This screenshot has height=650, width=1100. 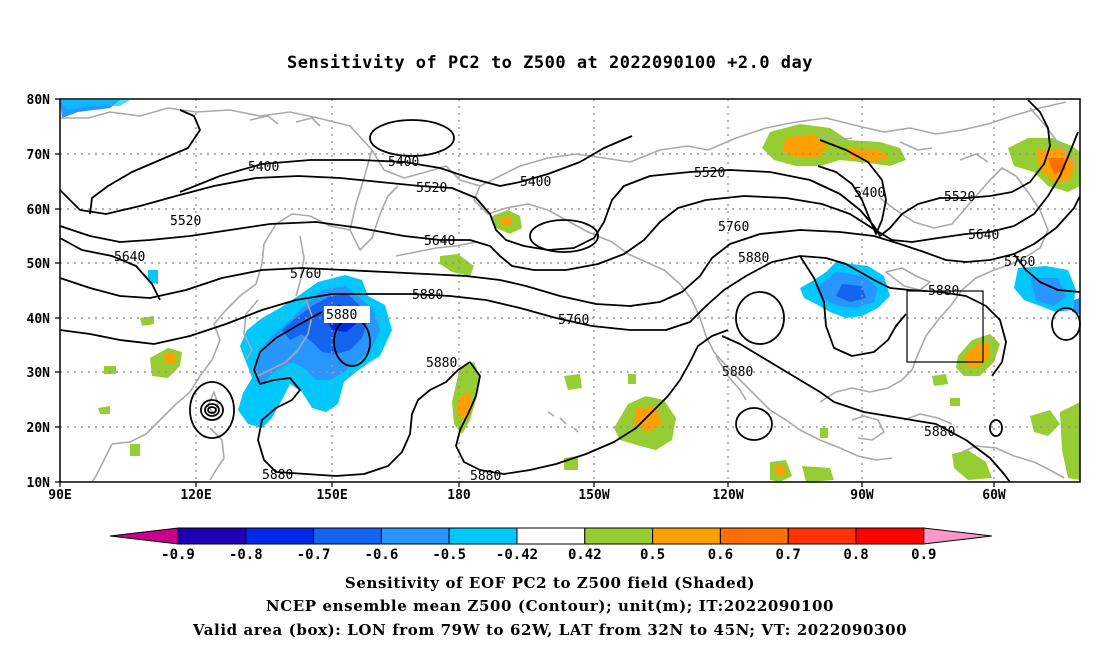 I want to click on x-tick-label: 60W, so click(x=994, y=495).